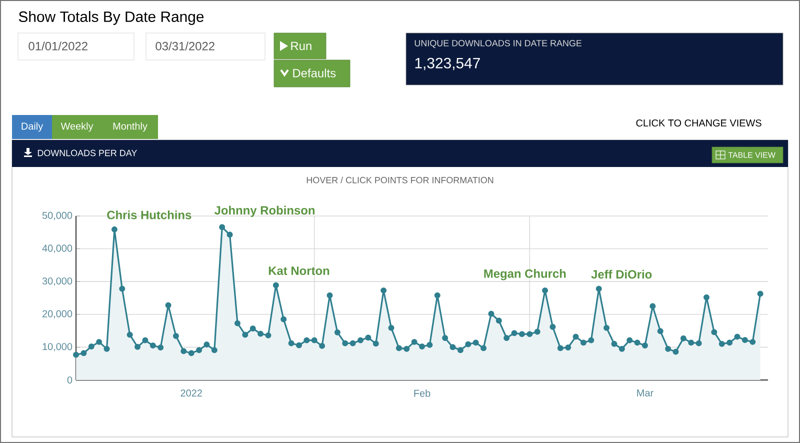  I want to click on text: 01/01/2022, so click(58, 46).